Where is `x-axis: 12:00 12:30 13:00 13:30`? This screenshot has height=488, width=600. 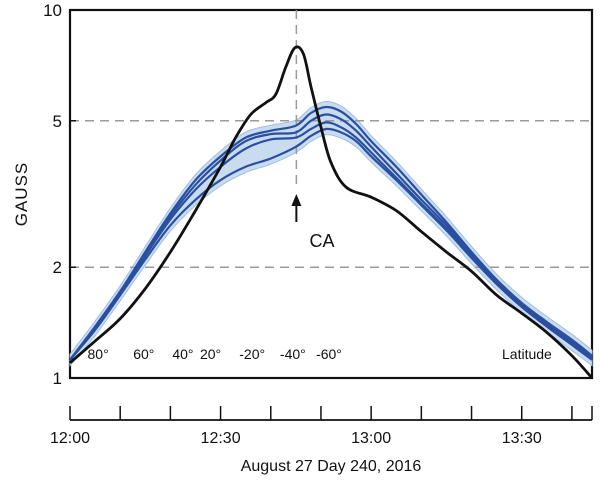 x-axis: 12:00 12:30 13:00 13:30 is located at coordinates (321, 426).